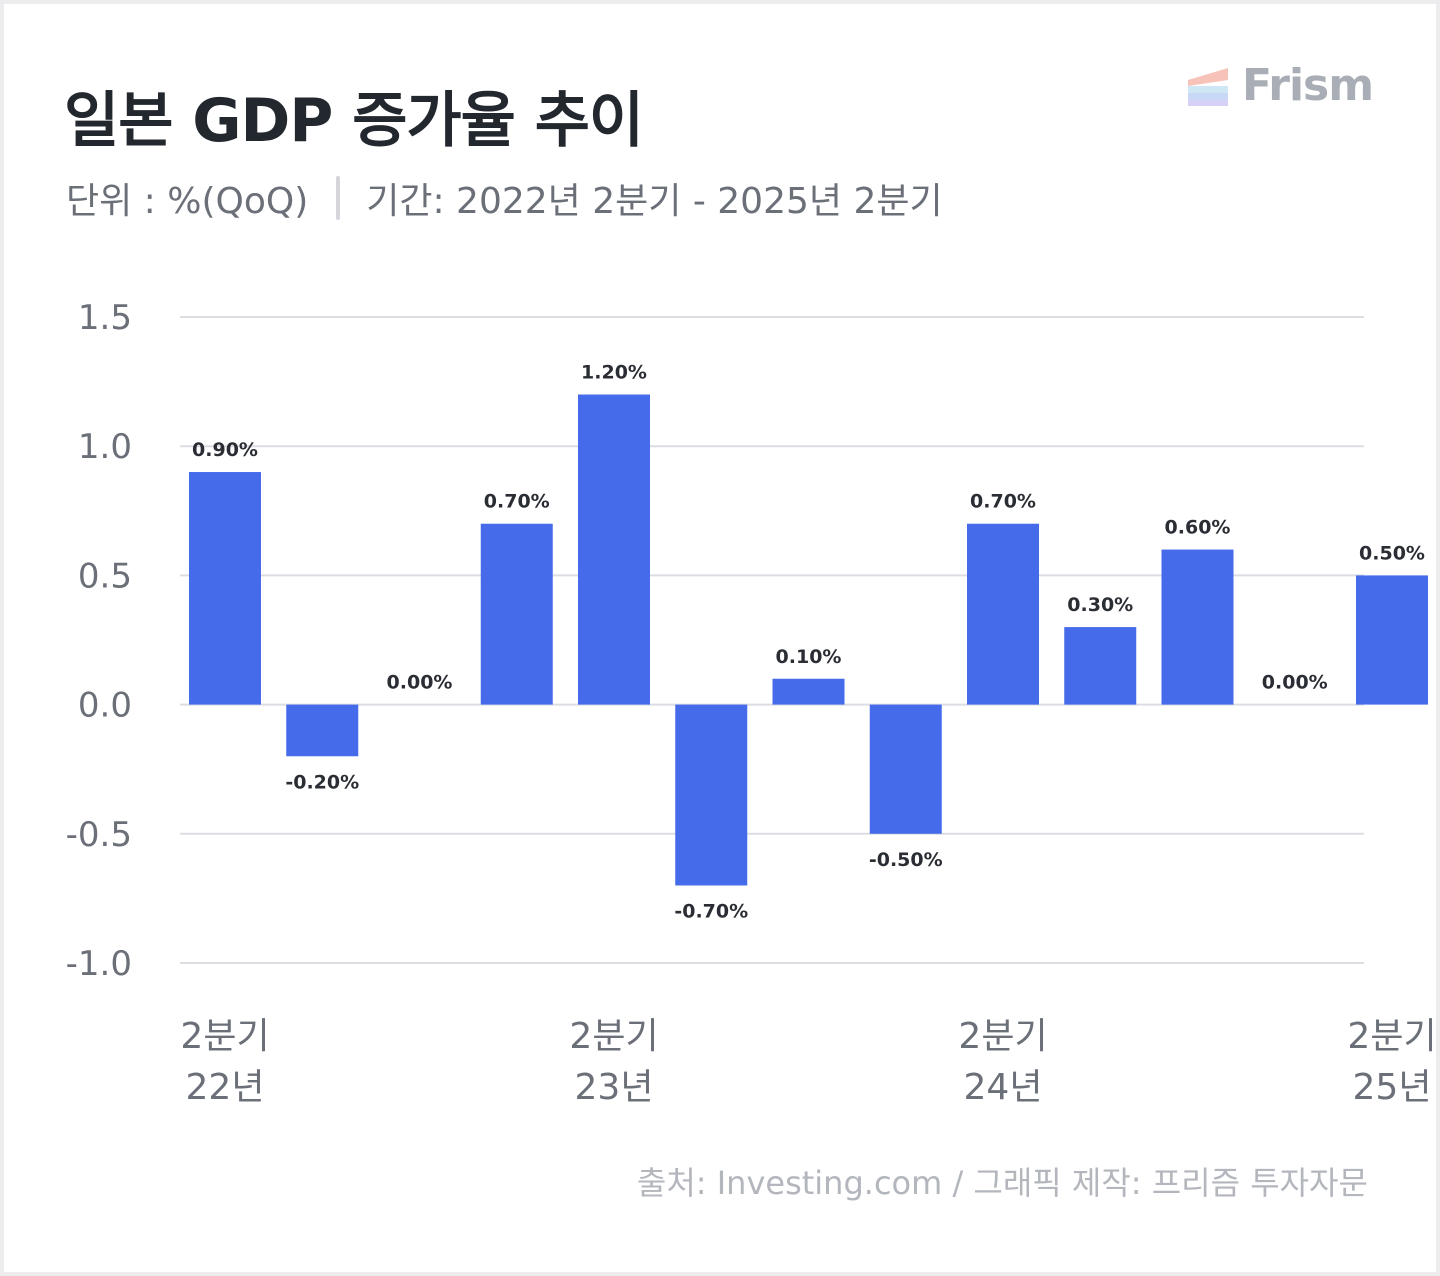 The image size is (1440, 1276). What do you see at coordinates (1003, 1087) in the screenshot?
I see `x-tick-year: 24년` at bounding box center [1003, 1087].